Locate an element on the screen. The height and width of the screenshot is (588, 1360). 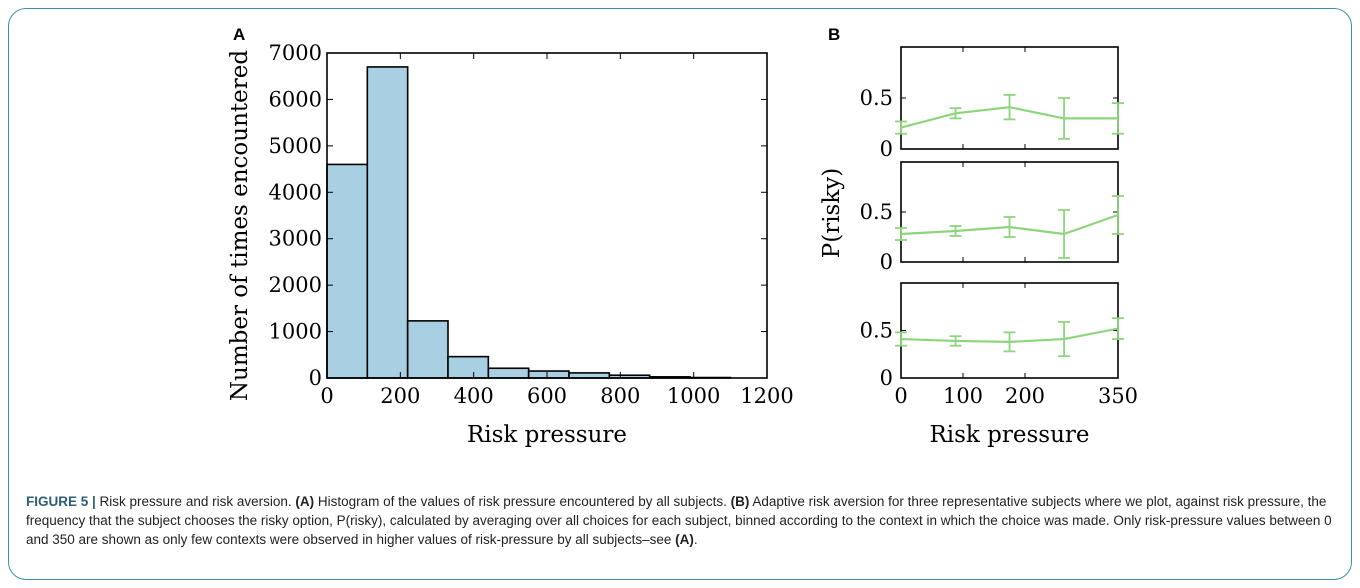
caption-text-4: . is located at coordinates (695, 539).